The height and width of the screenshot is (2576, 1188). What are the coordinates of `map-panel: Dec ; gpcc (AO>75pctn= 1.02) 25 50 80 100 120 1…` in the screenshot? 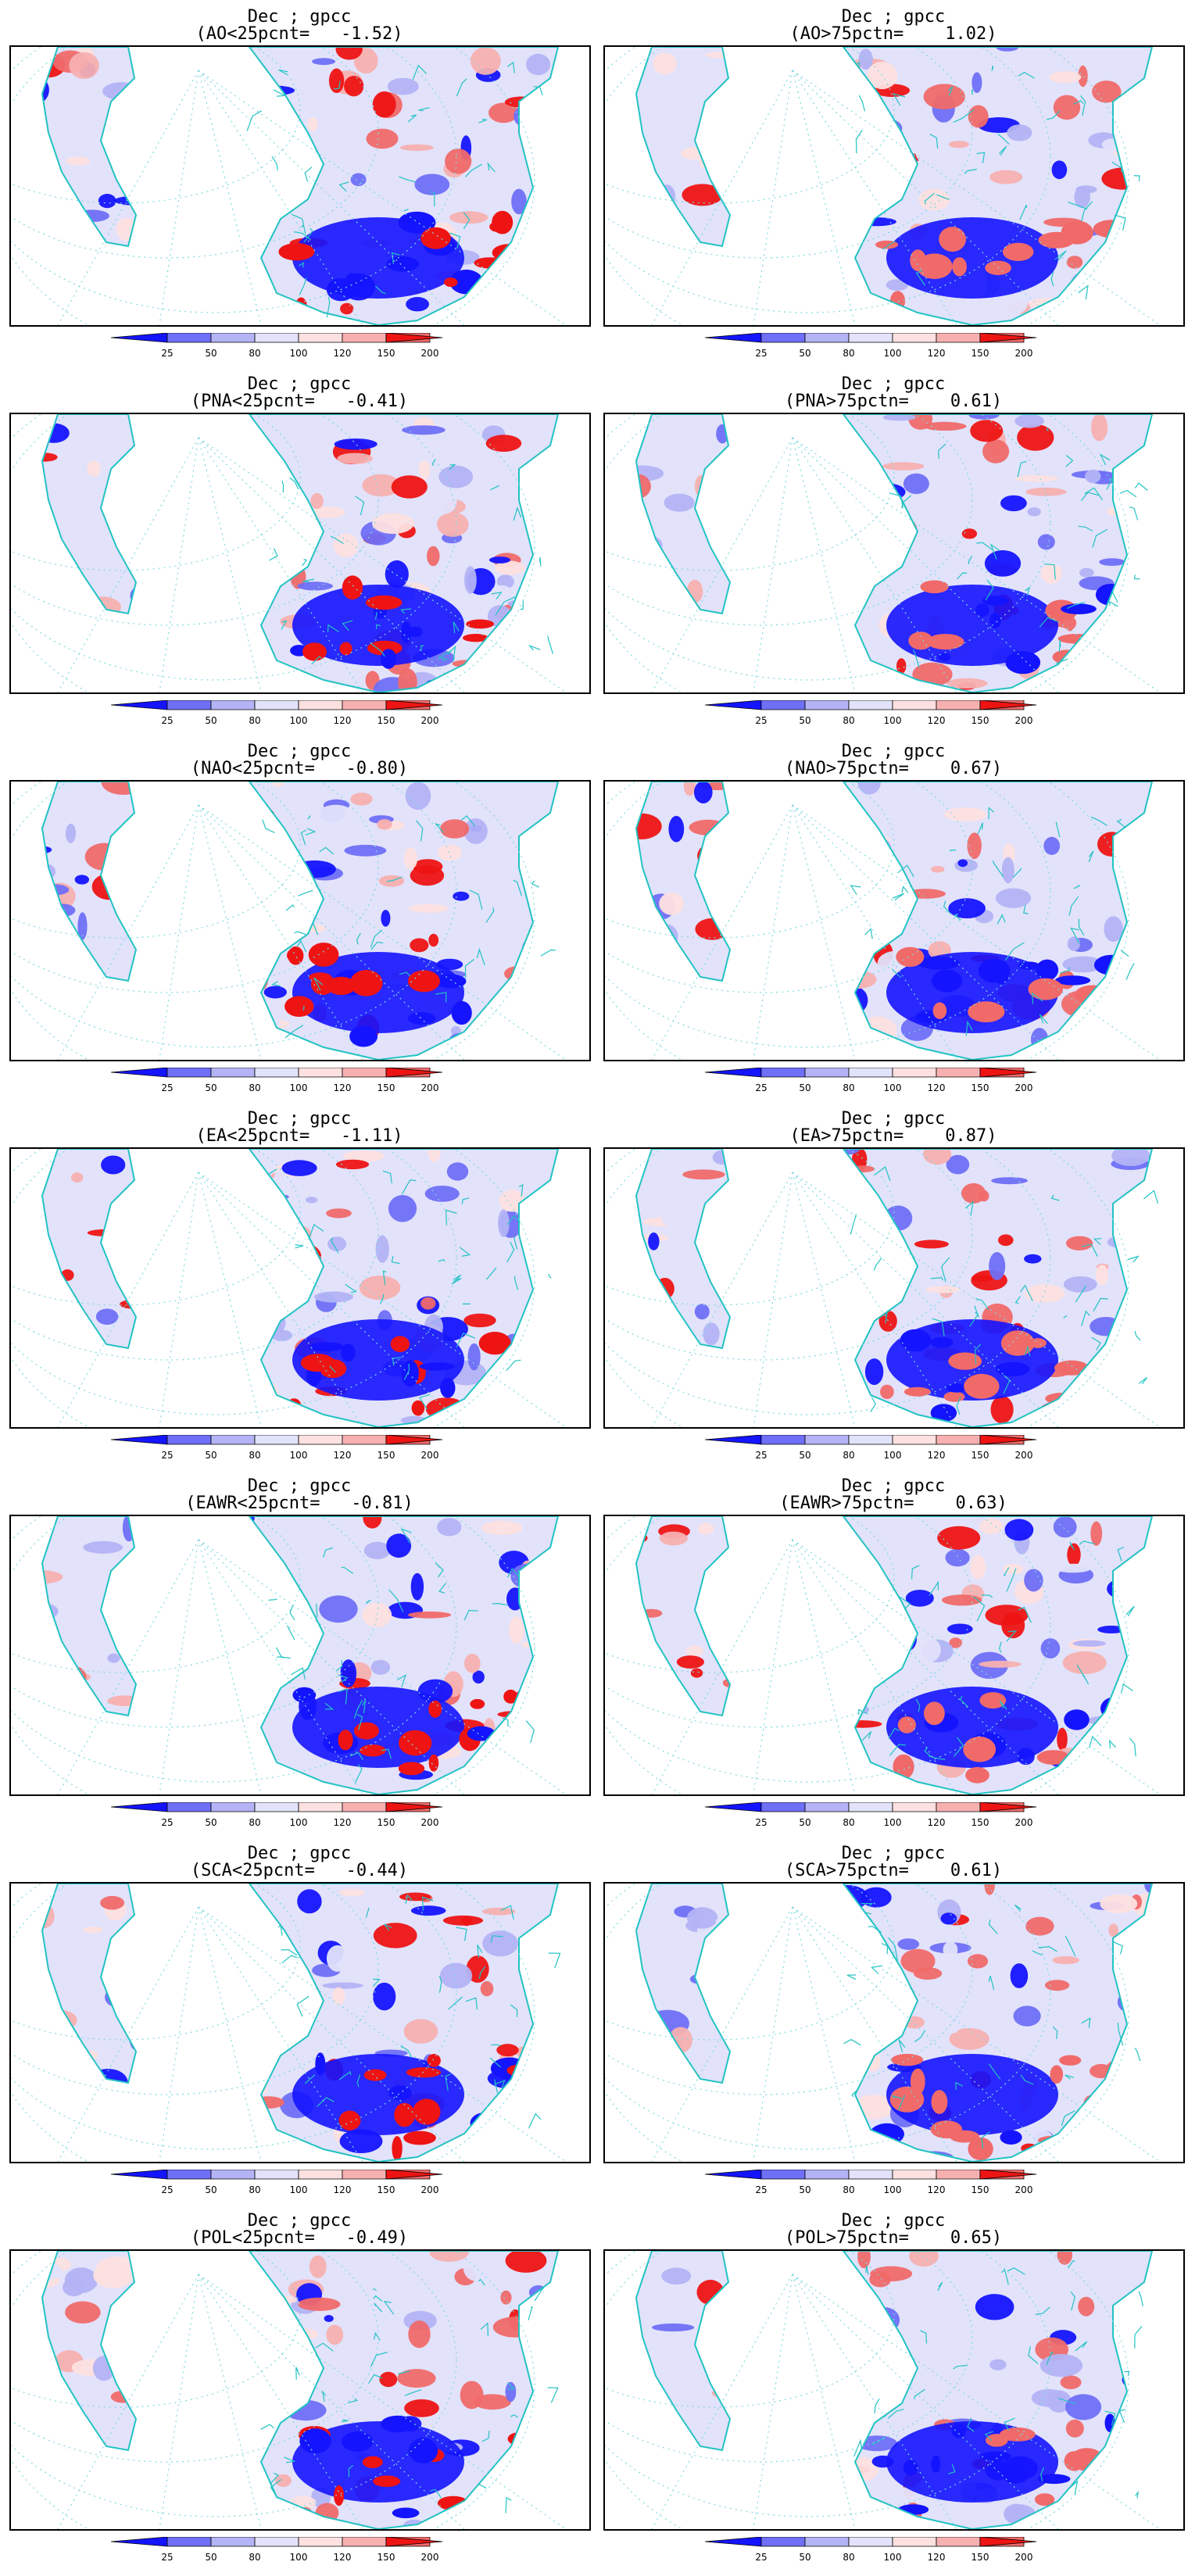 It's located at (894, 188).